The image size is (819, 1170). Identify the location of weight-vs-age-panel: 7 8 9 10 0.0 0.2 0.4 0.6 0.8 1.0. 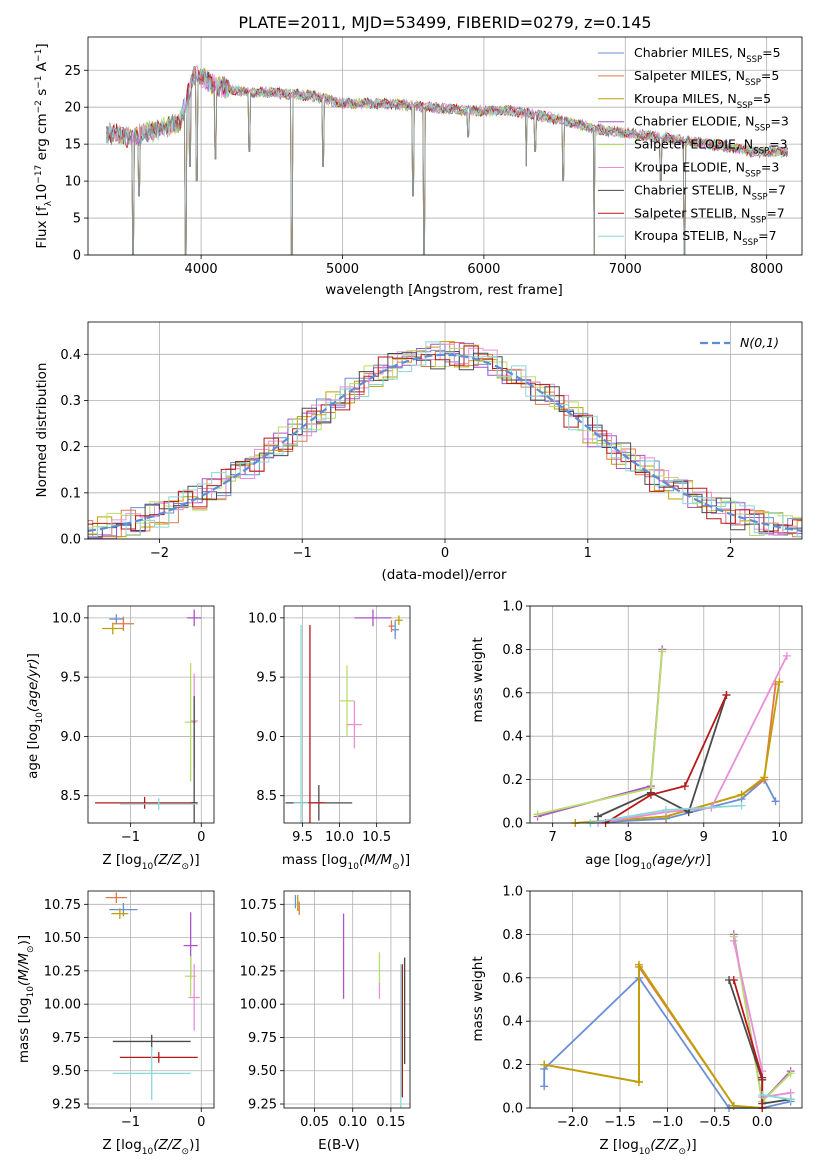
(652, 722).